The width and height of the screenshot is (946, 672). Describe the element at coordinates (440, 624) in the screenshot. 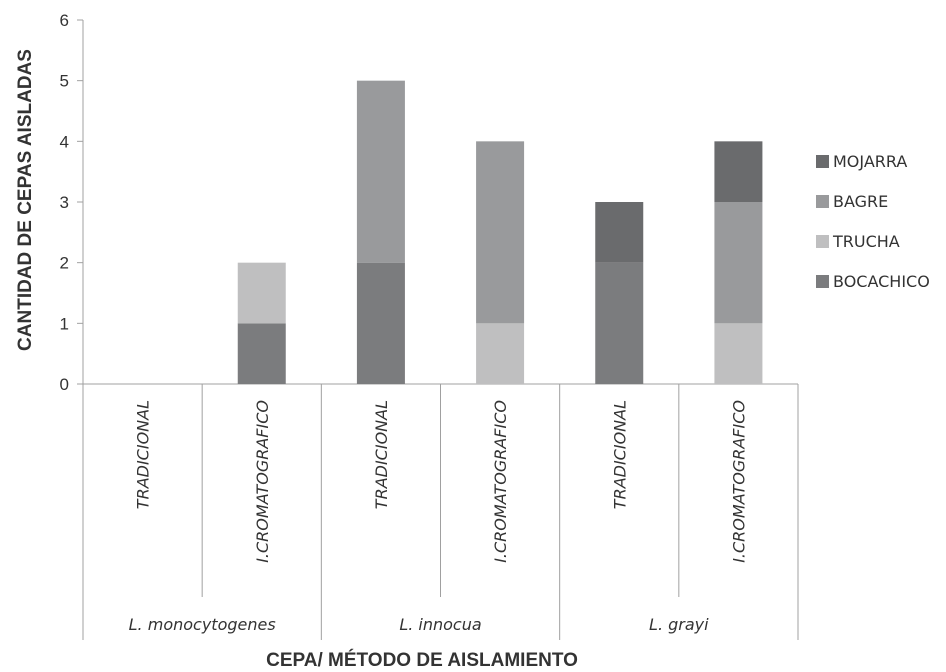

I see `species-group-label: L. innocua` at that location.